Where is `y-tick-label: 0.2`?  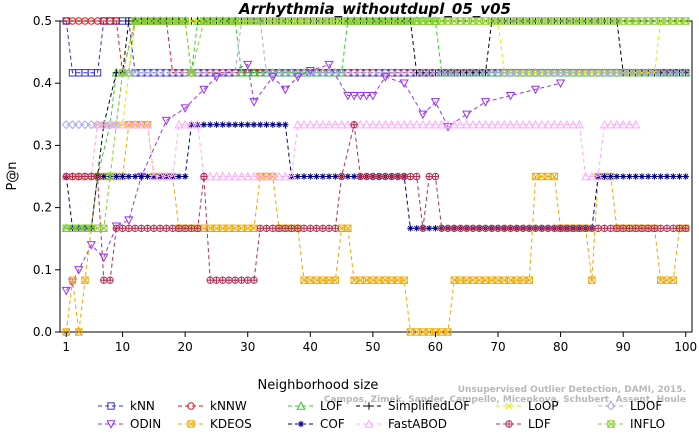
y-tick-label: 0.2 is located at coordinates (42, 208).